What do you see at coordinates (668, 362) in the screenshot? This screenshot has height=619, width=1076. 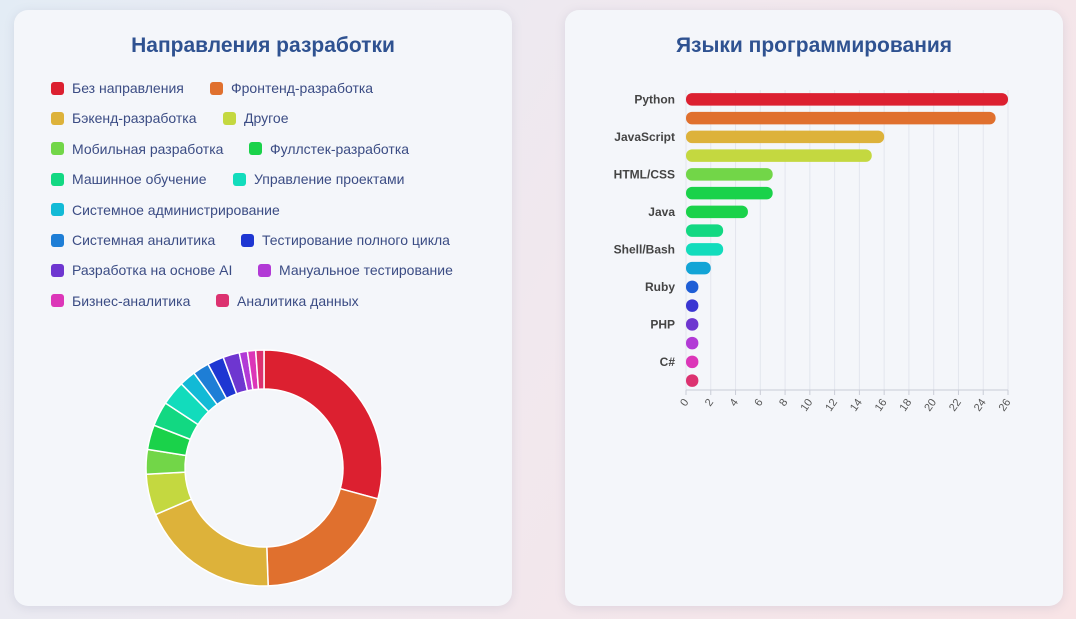 I see `y-category-label: C#` at bounding box center [668, 362].